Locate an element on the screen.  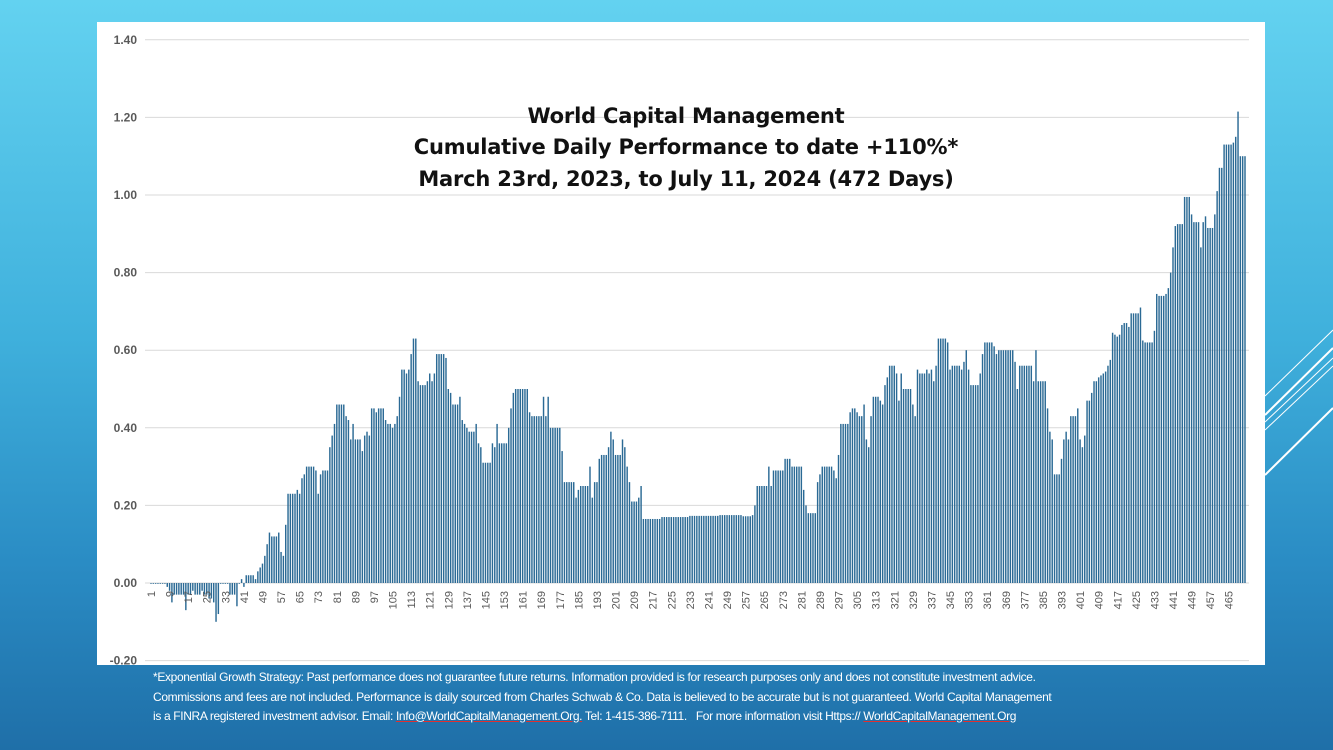
x-tick-label: 457 is located at coordinates (1211, 600).